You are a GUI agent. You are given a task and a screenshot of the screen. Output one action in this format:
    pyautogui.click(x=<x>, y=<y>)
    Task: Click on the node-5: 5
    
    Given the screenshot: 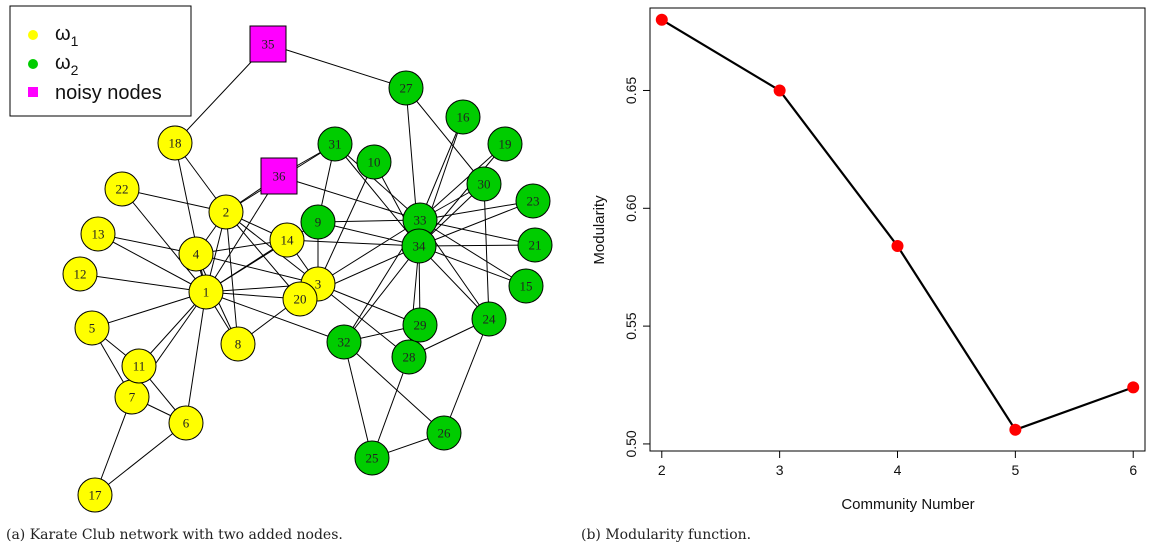 What is the action you would take?
    pyautogui.click(x=92, y=328)
    